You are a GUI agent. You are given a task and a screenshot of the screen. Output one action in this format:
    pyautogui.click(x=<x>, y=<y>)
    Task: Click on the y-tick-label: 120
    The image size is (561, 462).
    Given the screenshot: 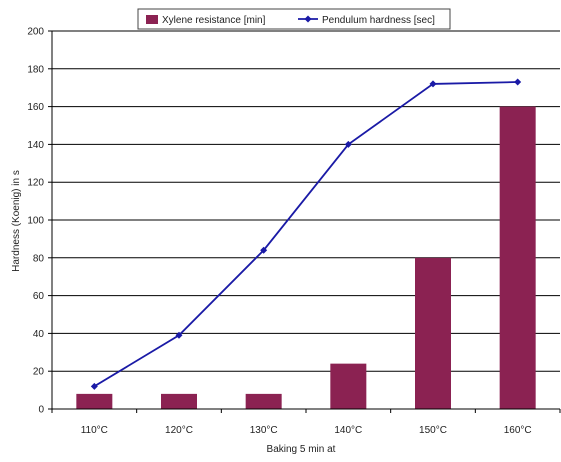 What is the action you would take?
    pyautogui.click(x=35, y=183)
    